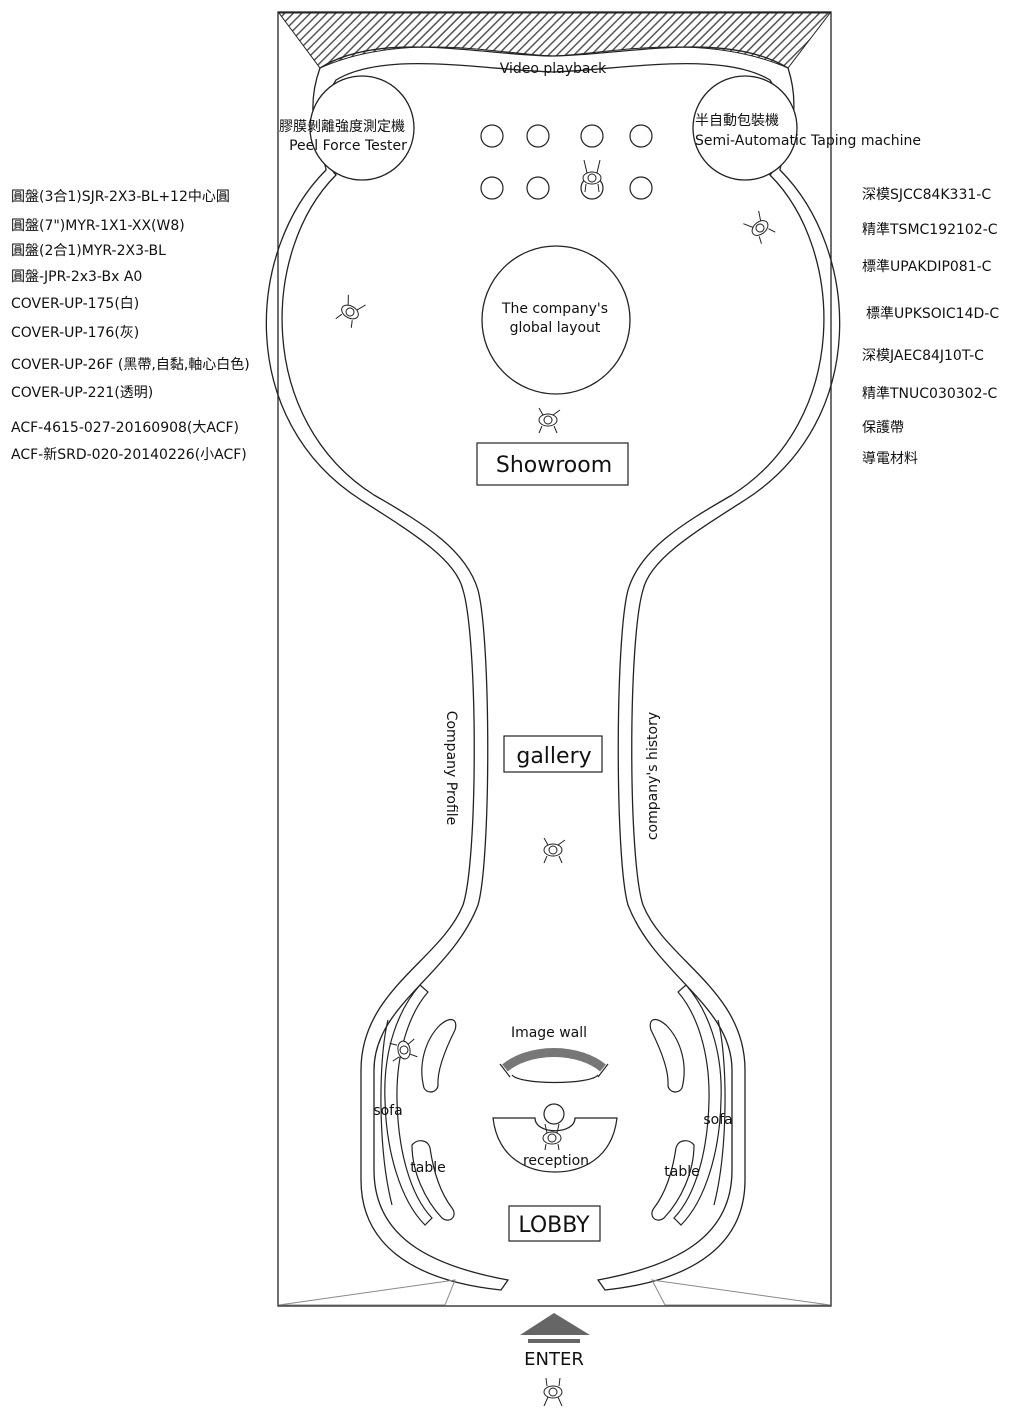 This screenshot has width=1021, height=1424. I want to click on enter-threshold, so click(554, 1341).